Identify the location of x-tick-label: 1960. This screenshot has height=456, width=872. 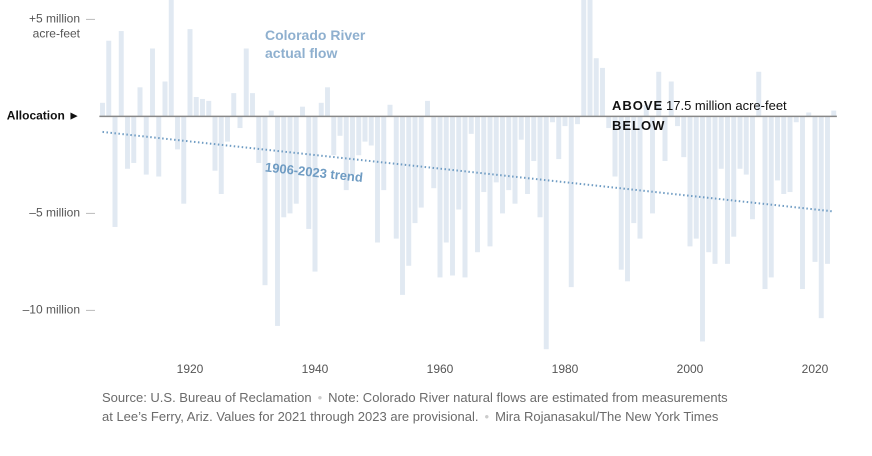
(440, 369).